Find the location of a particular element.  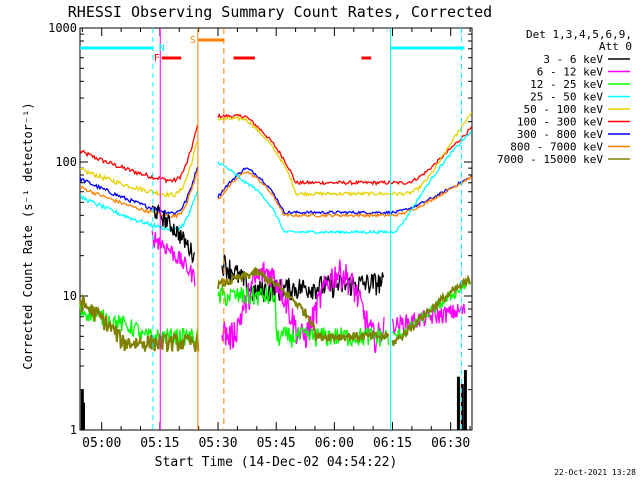

legend-label: 12 - 25 keV is located at coordinates (566, 84).